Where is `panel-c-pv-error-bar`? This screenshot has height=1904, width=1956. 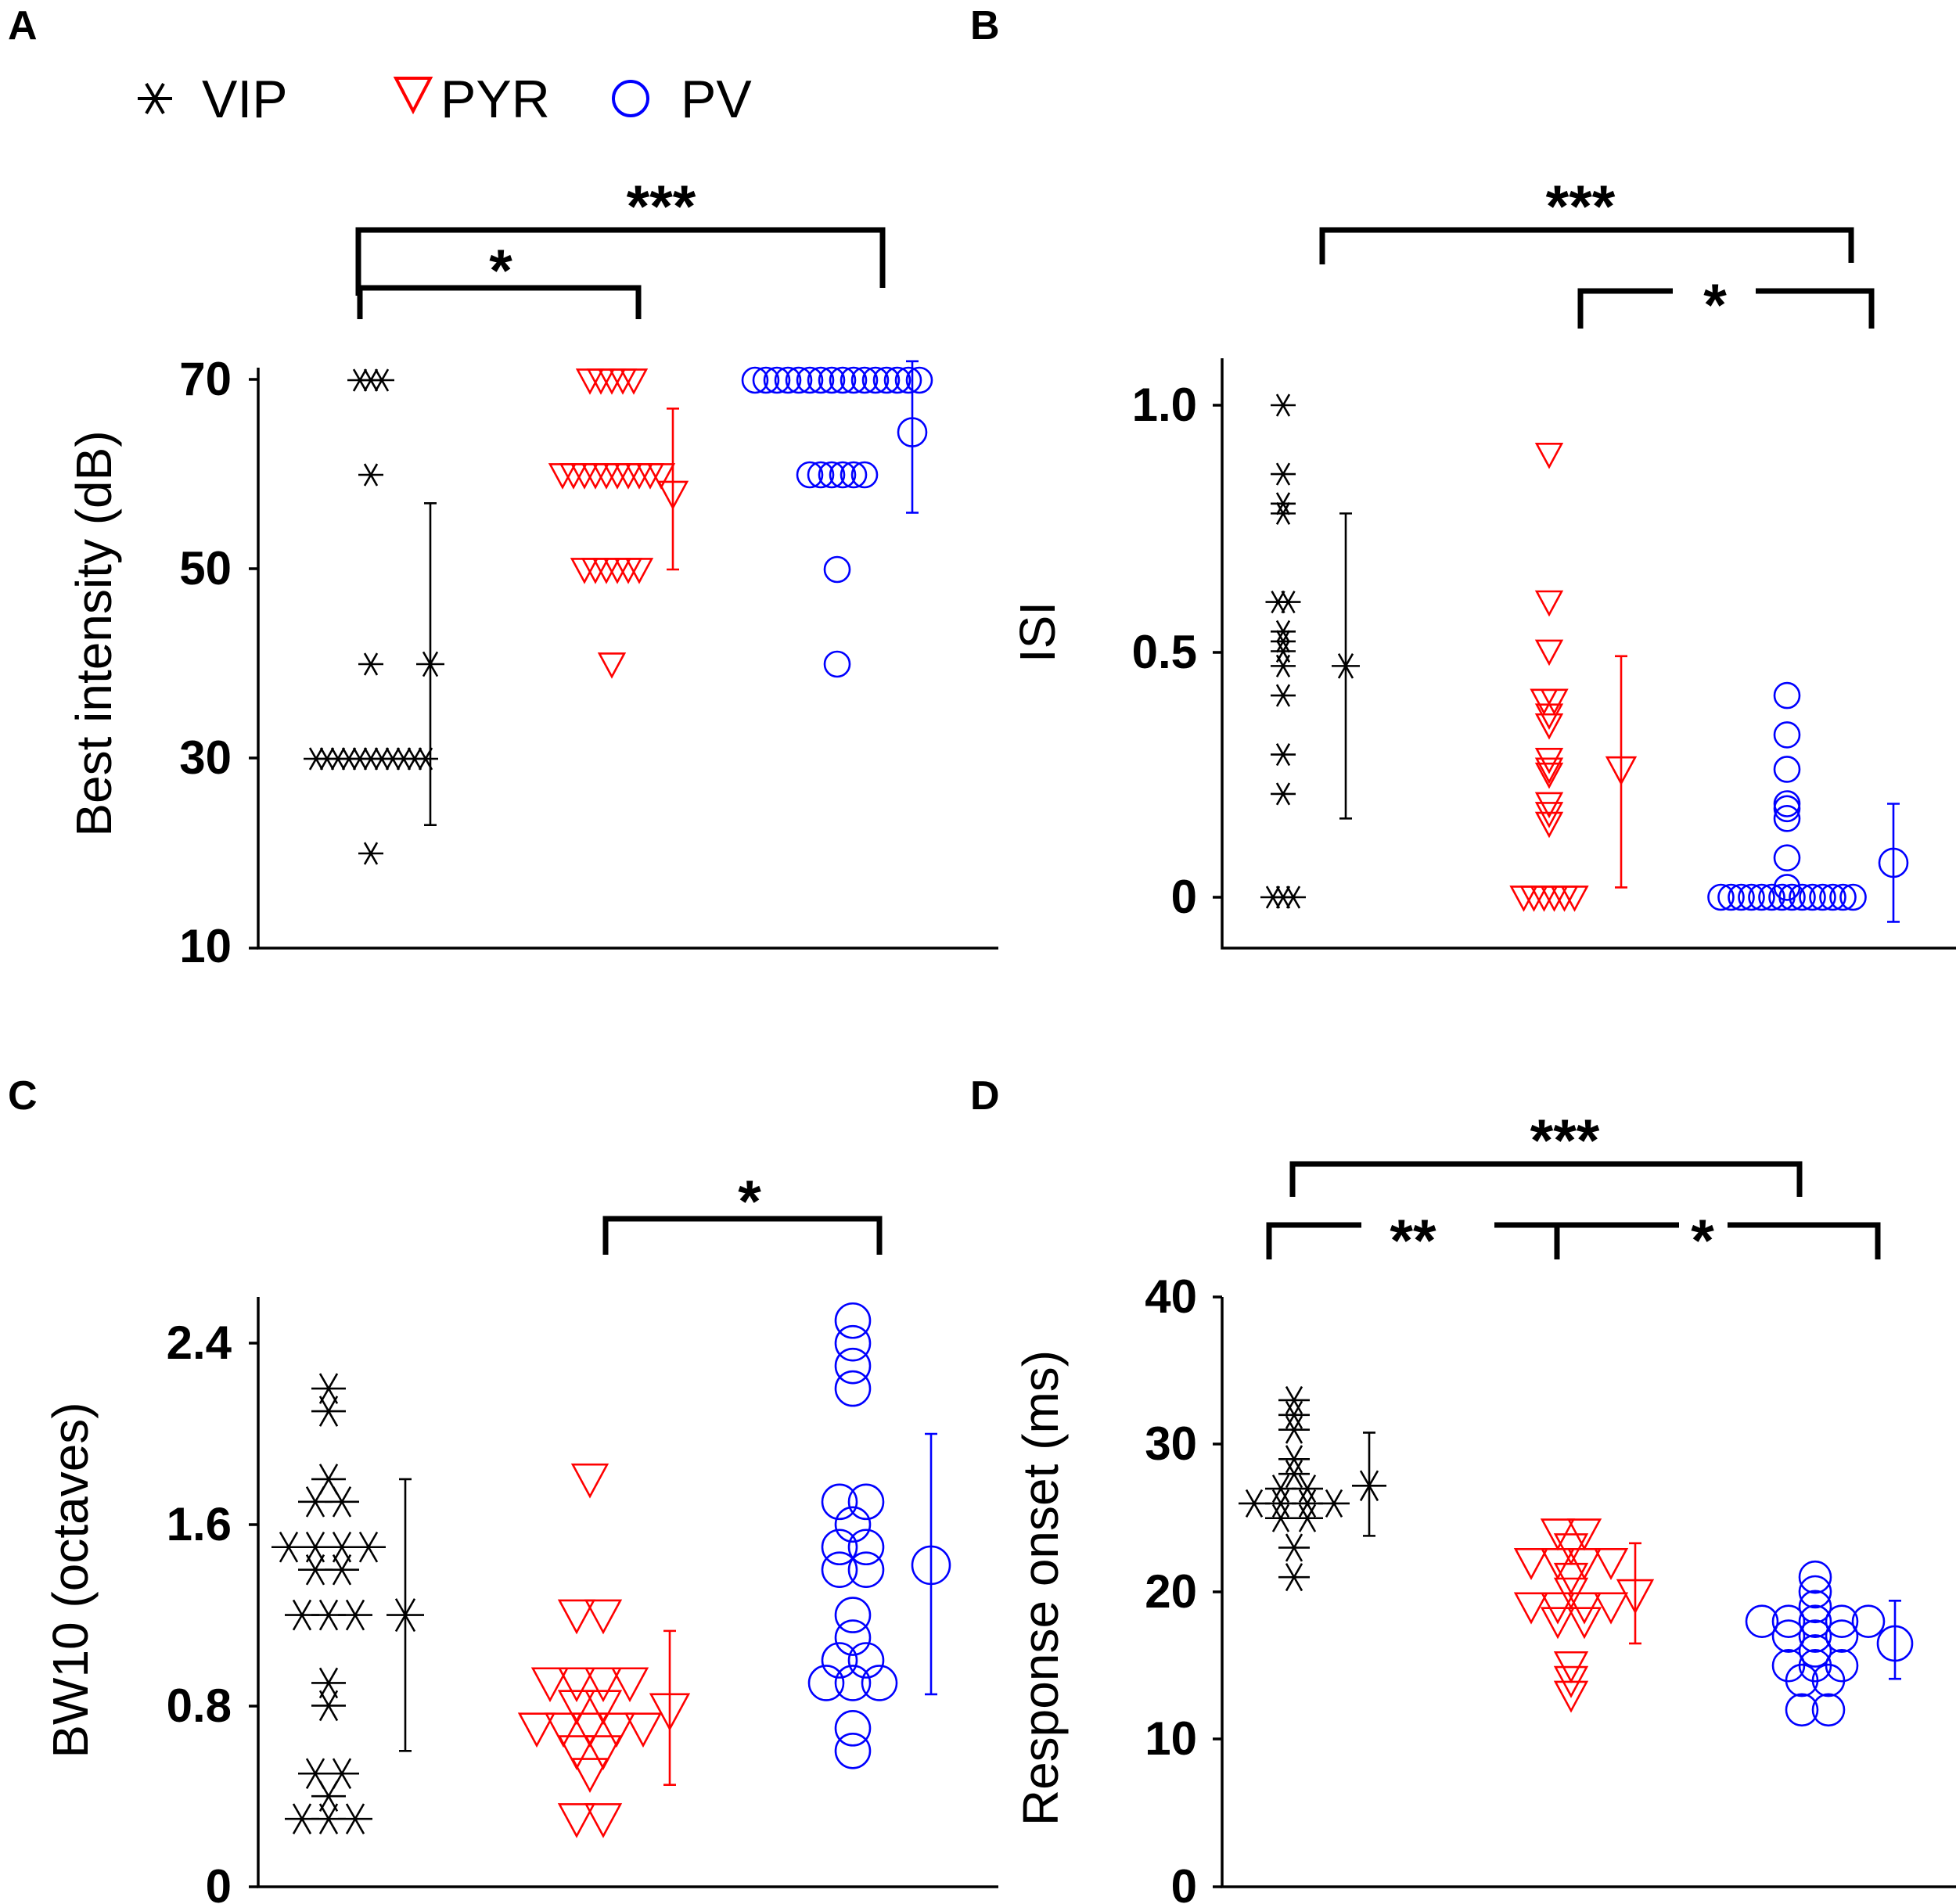 panel-c-pv-error-bar is located at coordinates (931, 1564).